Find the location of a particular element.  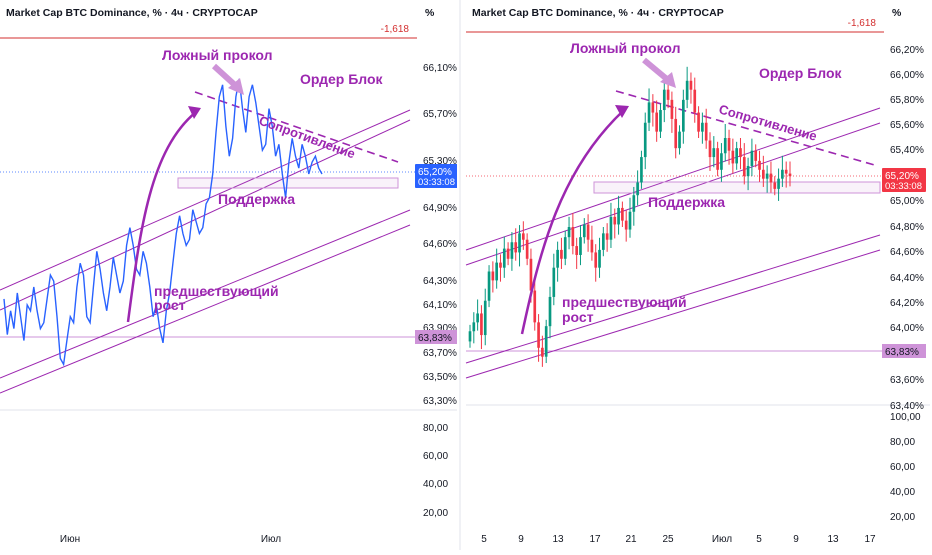

annotation-support: Поддержка is located at coordinates (686, 202).